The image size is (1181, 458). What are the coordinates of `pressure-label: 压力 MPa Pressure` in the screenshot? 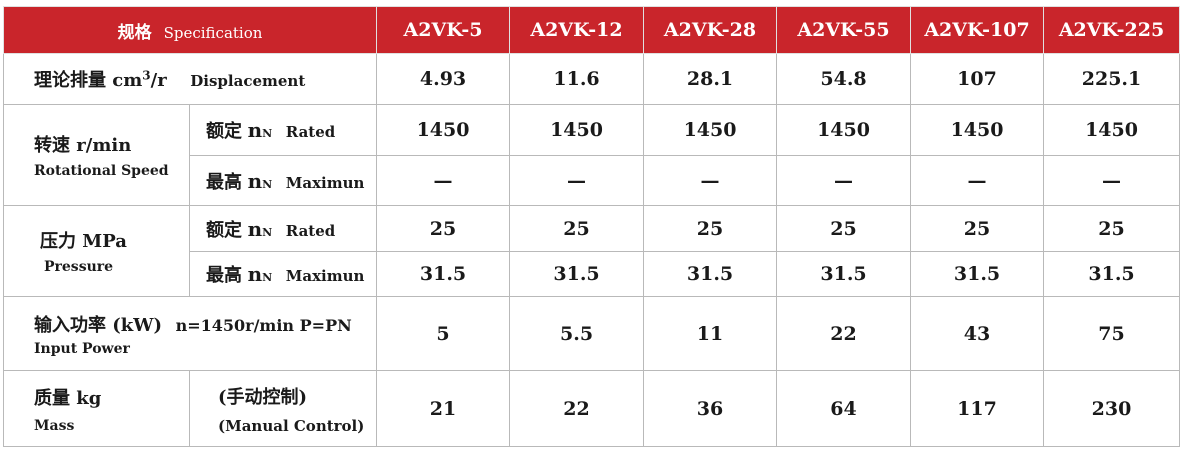 It's located at (96, 251).